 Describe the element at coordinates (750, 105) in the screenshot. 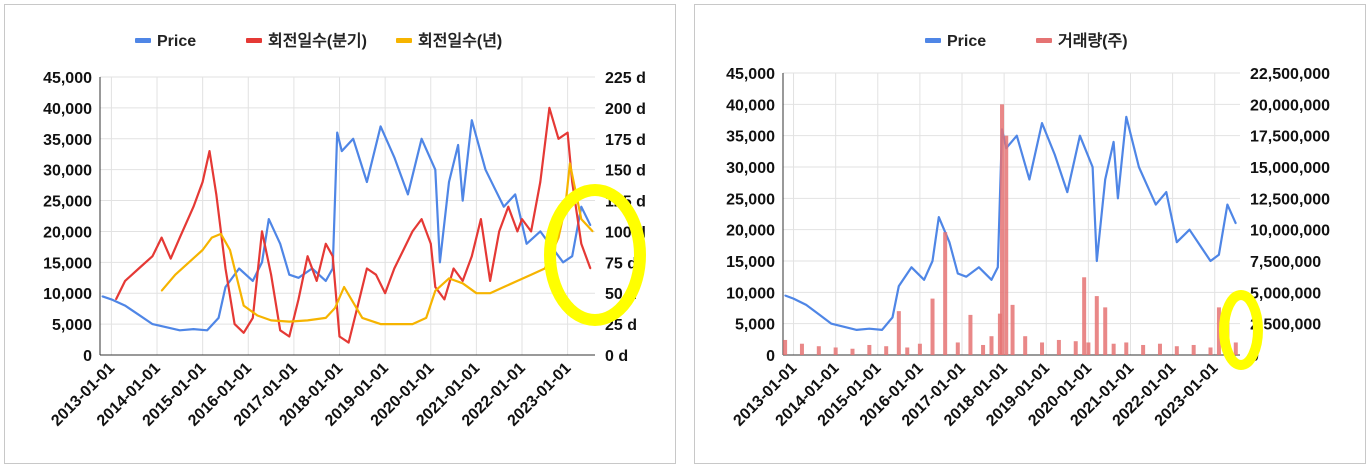

I see `y-left-tick-label: 40,000` at that location.